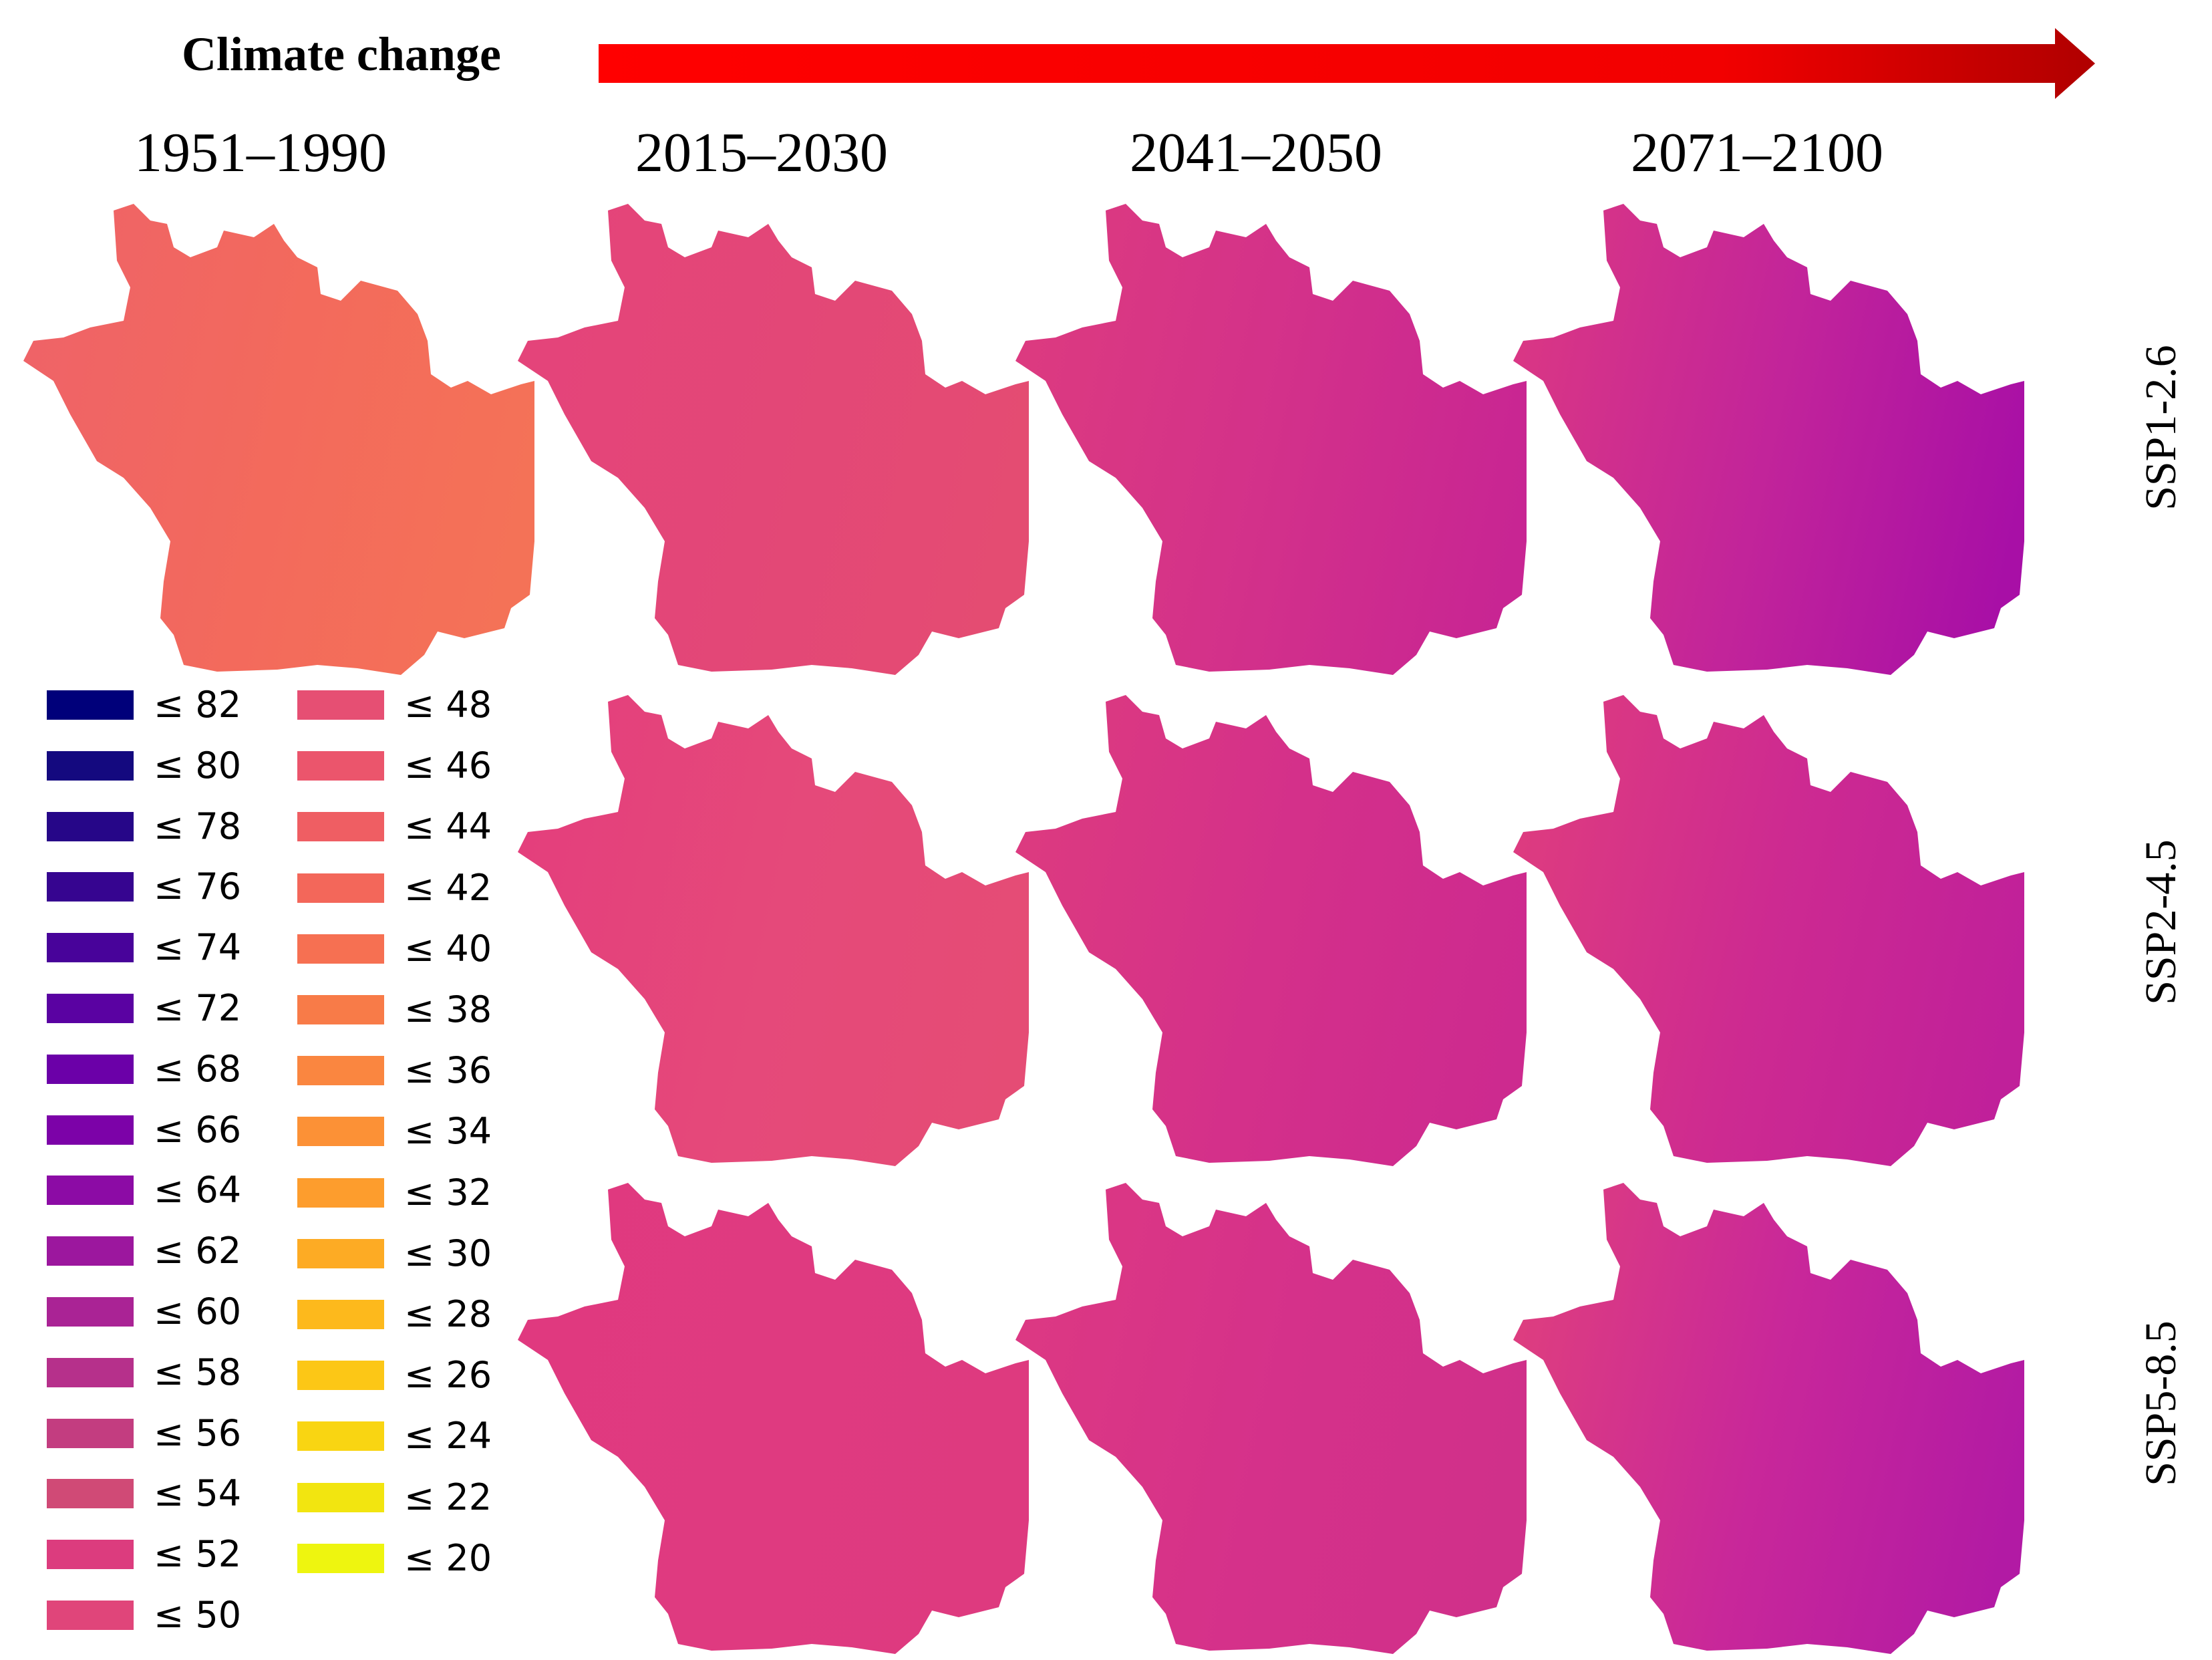  I want to click on legend-label: ≤ 30, so click(448, 1253).